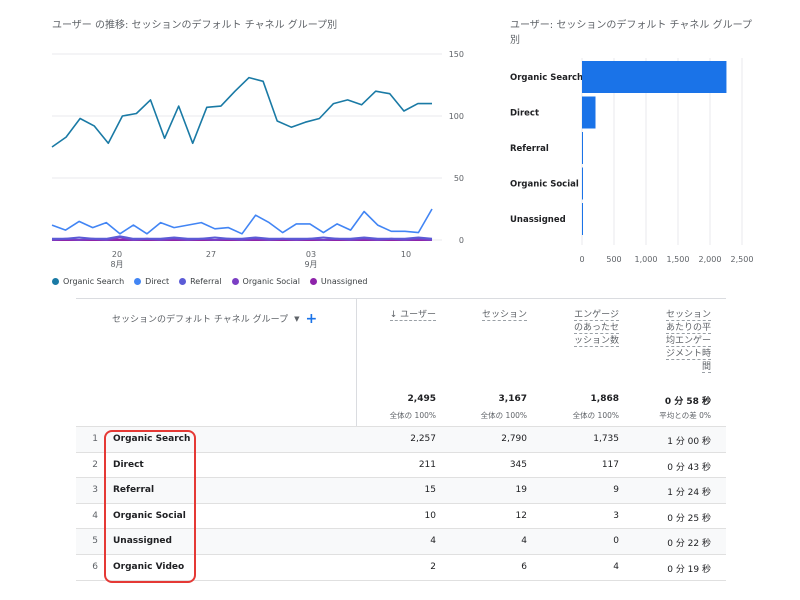 The width and height of the screenshot is (800, 600). What do you see at coordinates (149, 515) in the screenshot?
I see `channel-name: Organic Social` at bounding box center [149, 515].